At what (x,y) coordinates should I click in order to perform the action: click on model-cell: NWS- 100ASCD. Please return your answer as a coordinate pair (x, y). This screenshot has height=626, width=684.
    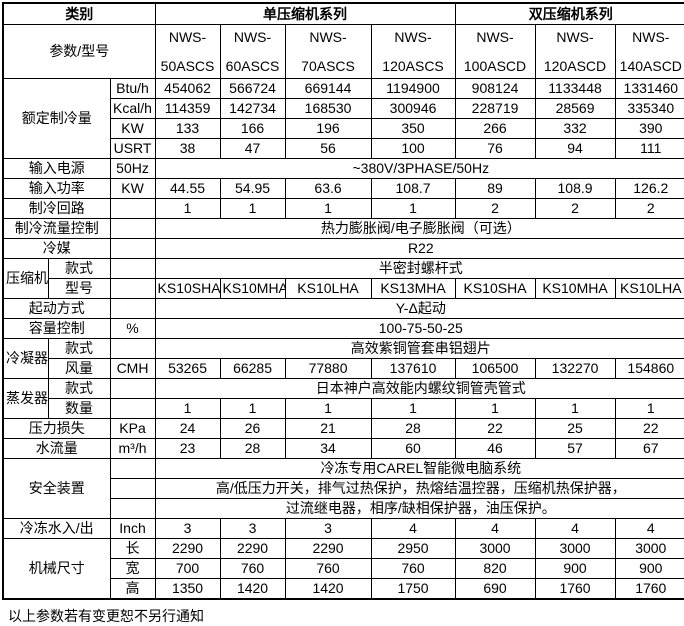
    Looking at the image, I should click on (495, 51).